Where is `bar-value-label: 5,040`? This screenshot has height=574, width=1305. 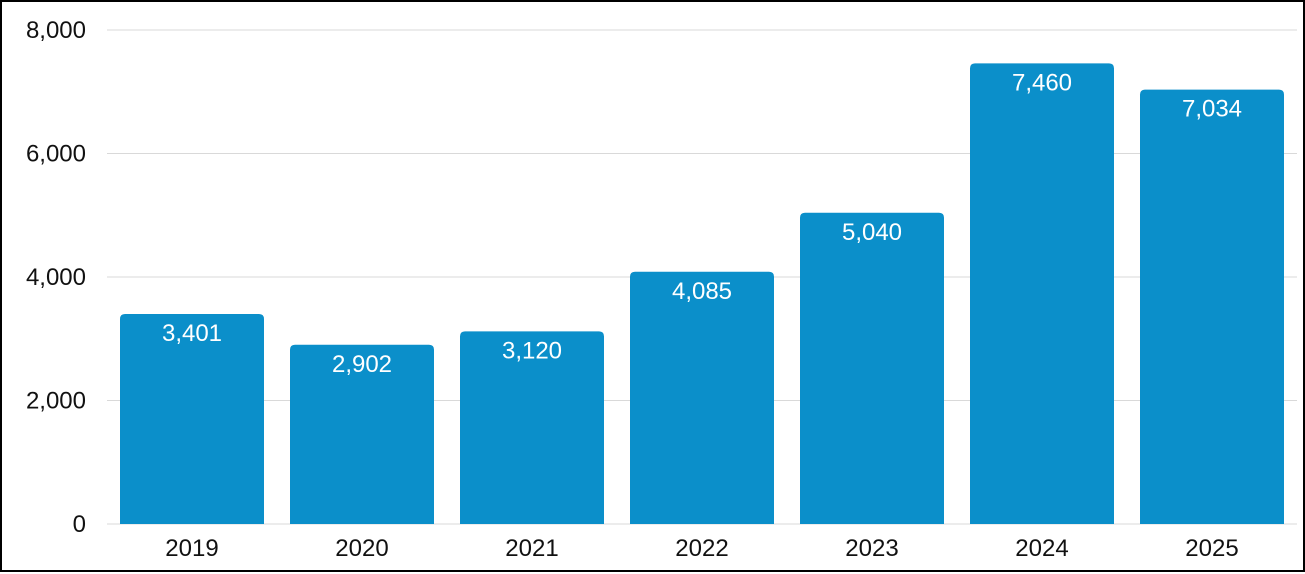 bar-value-label: 5,040 is located at coordinates (872, 232).